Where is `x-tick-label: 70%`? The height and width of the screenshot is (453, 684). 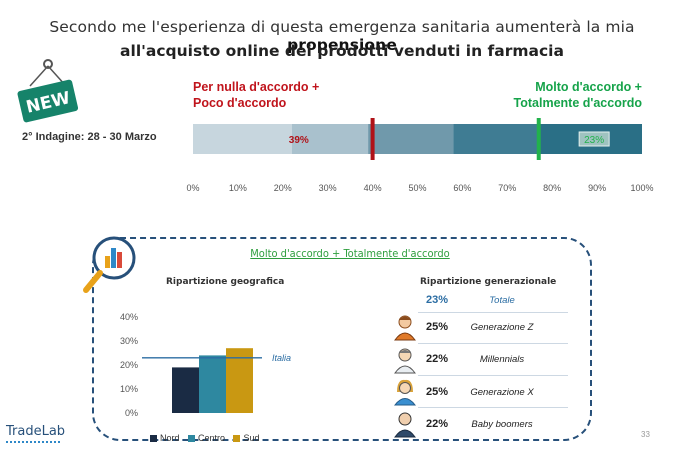
x-tick-label: 70% is located at coordinates (507, 188).